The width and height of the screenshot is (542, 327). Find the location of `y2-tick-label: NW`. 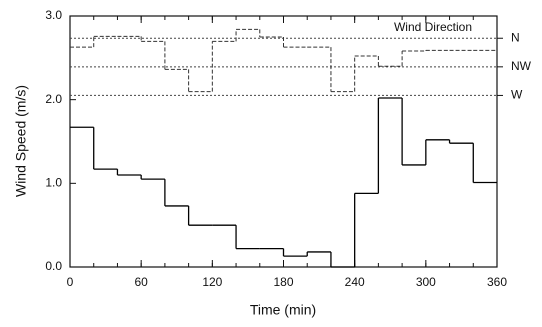

y2-tick-label: NW is located at coordinates (521, 66).